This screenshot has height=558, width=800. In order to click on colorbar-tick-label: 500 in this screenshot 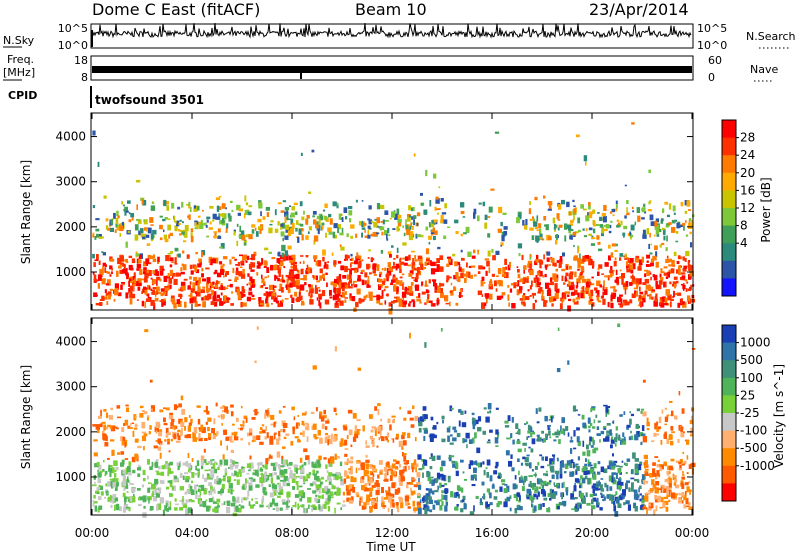, I will do `click(751, 360)`.